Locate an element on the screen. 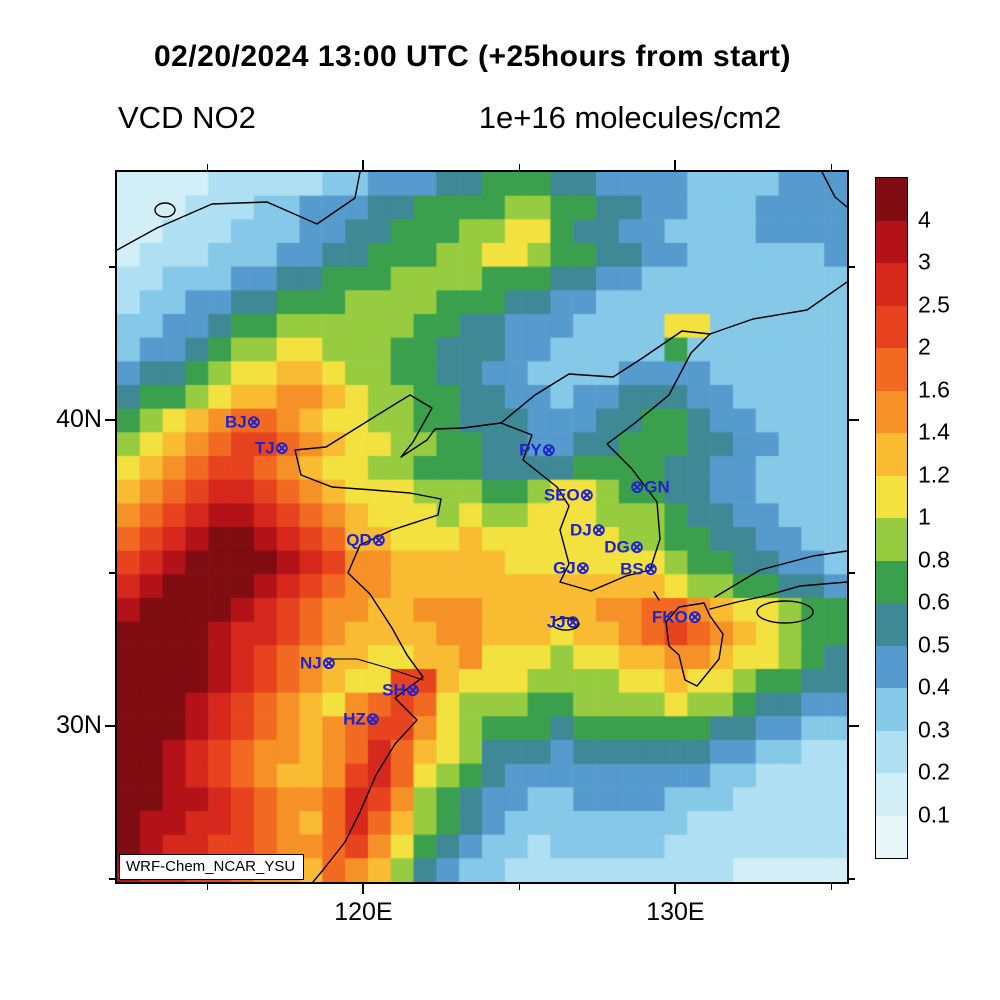  station-marker-BJ: BJ⊗ is located at coordinates (243, 422).